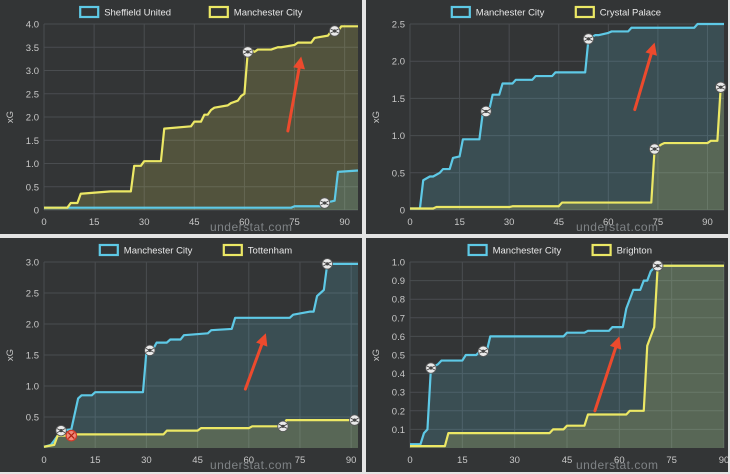 This screenshot has width=730, height=474. I want to click on y-tick-label: 0.3, so click(398, 393).